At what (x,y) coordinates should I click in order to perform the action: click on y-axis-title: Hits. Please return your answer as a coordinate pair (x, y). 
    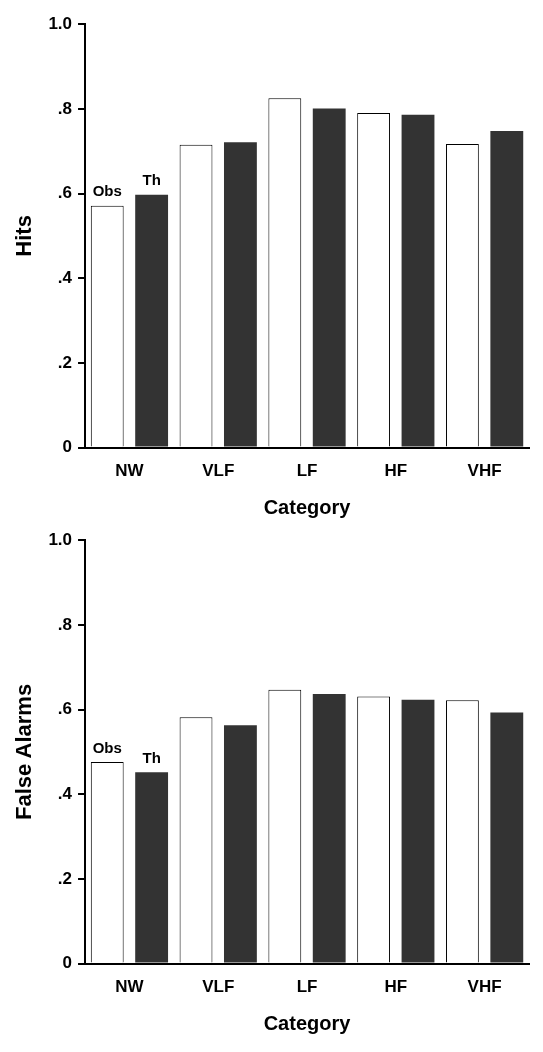
    Looking at the image, I should click on (24, 236).